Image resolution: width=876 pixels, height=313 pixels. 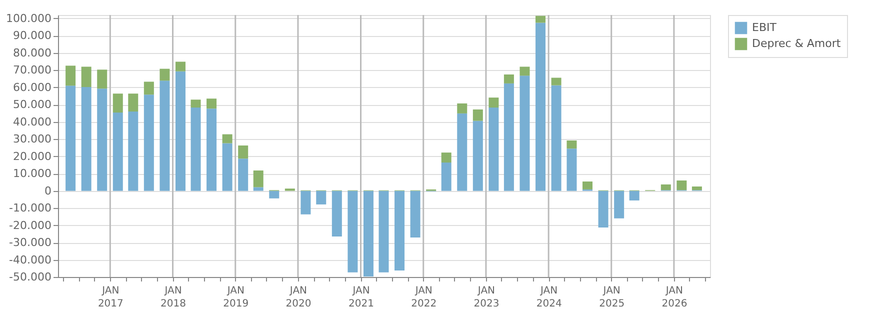 What do you see at coordinates (29, 18) in the screenshot?
I see `y-tick-label: 100.000` at bounding box center [29, 18].